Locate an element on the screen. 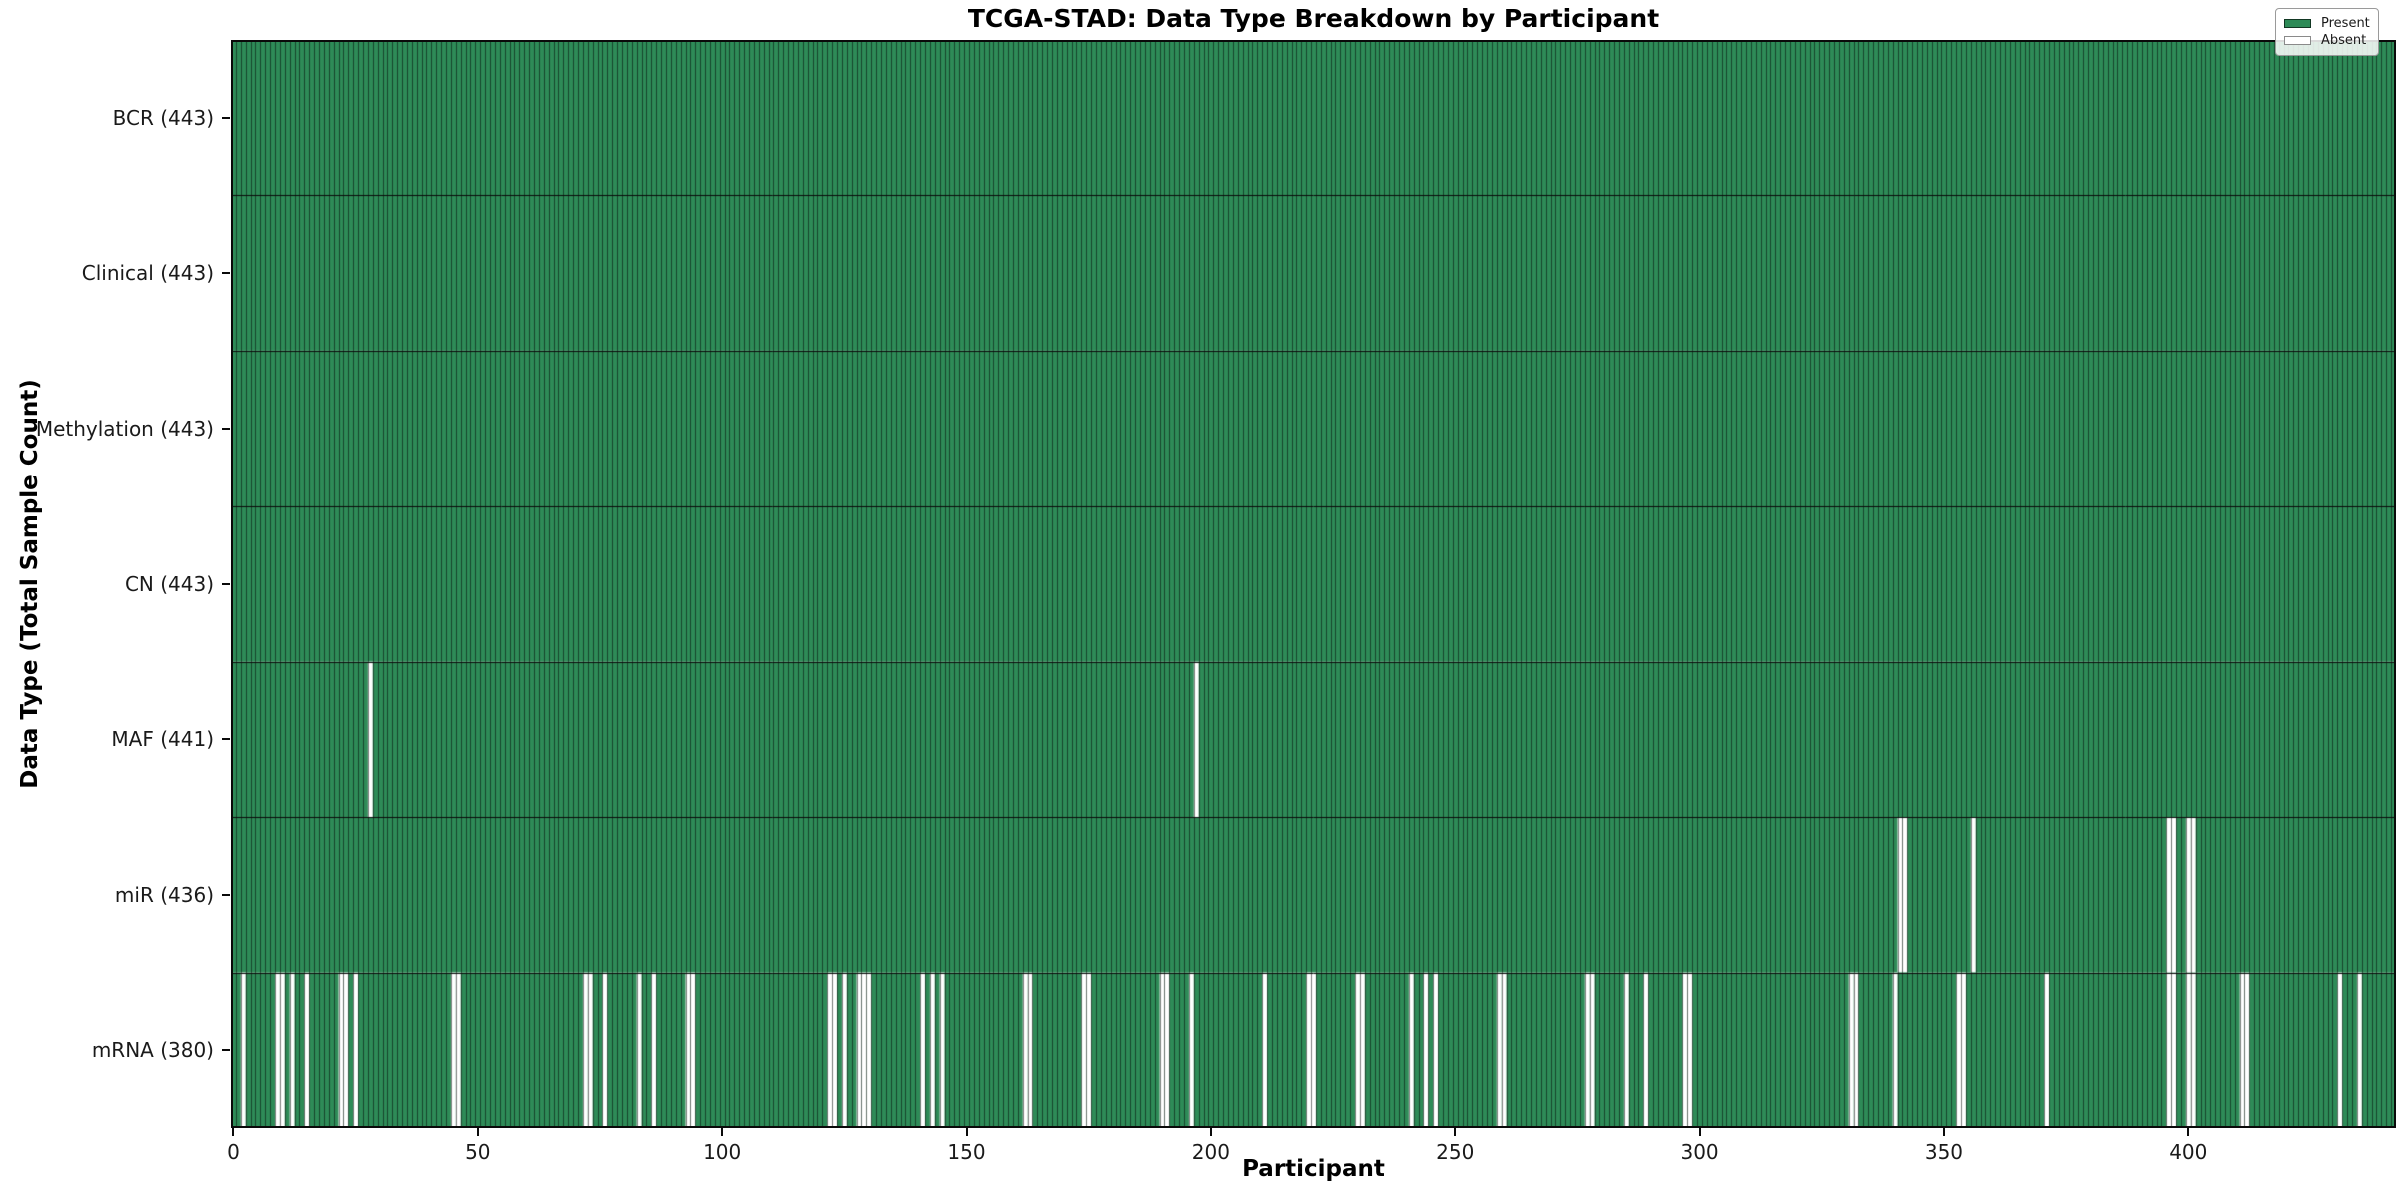  y-tick-label: mRNA (380) is located at coordinates (152, 1050).